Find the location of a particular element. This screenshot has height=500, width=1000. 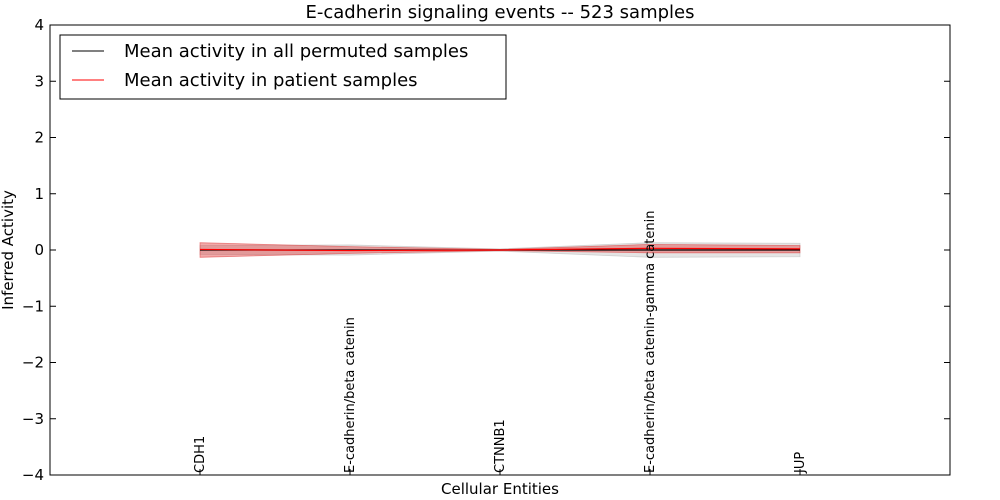

x-category-label: CDH1 is located at coordinates (200, 454).